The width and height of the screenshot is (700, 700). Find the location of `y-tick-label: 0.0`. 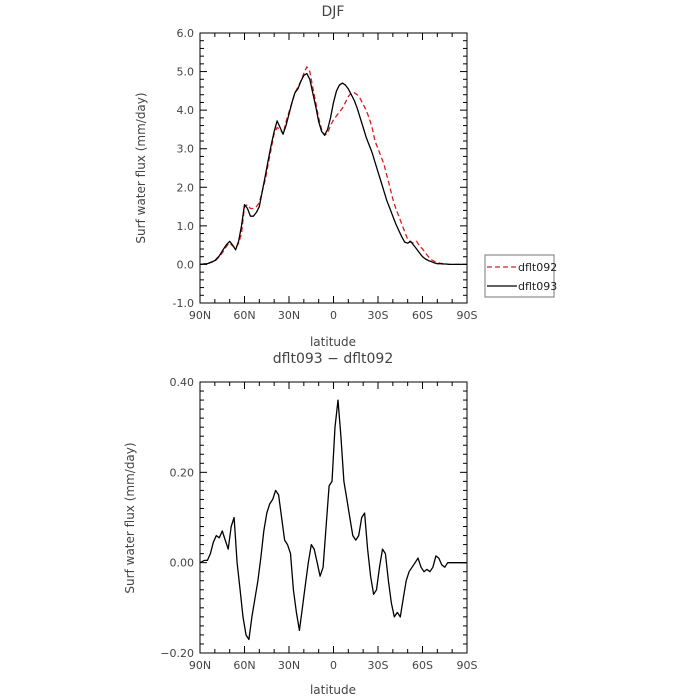

y-tick-label: 0.0 is located at coordinates (186, 264).